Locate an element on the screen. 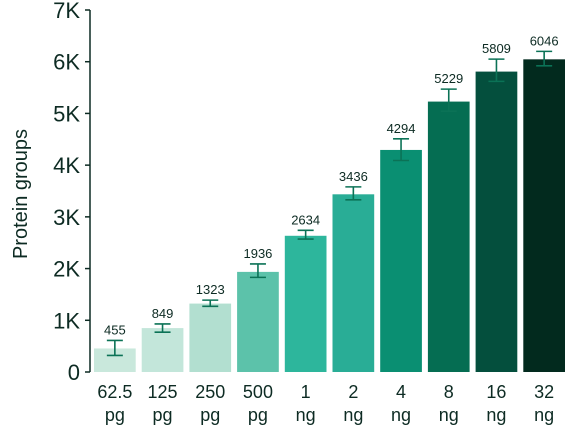  x-category-value: 250 is located at coordinates (210, 392).